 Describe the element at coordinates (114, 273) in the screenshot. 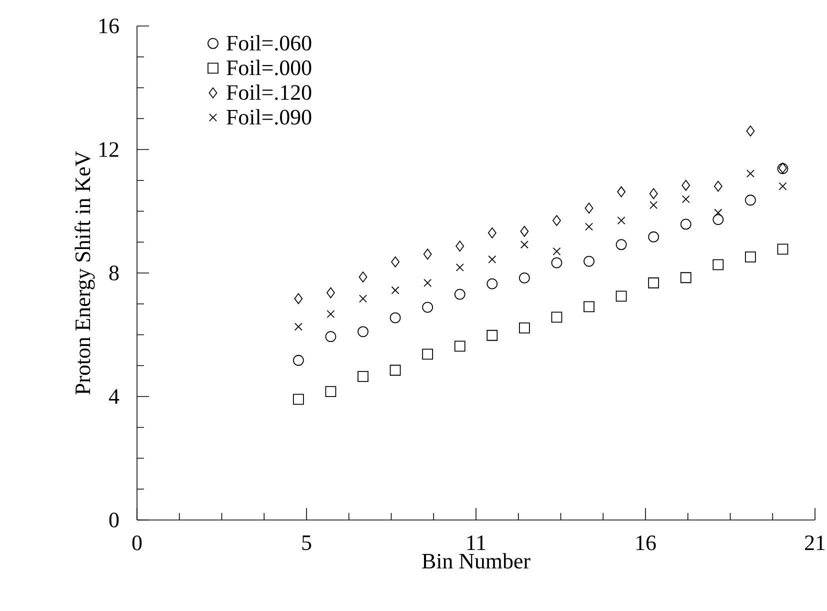

I see `y-tick-label: 8` at that location.